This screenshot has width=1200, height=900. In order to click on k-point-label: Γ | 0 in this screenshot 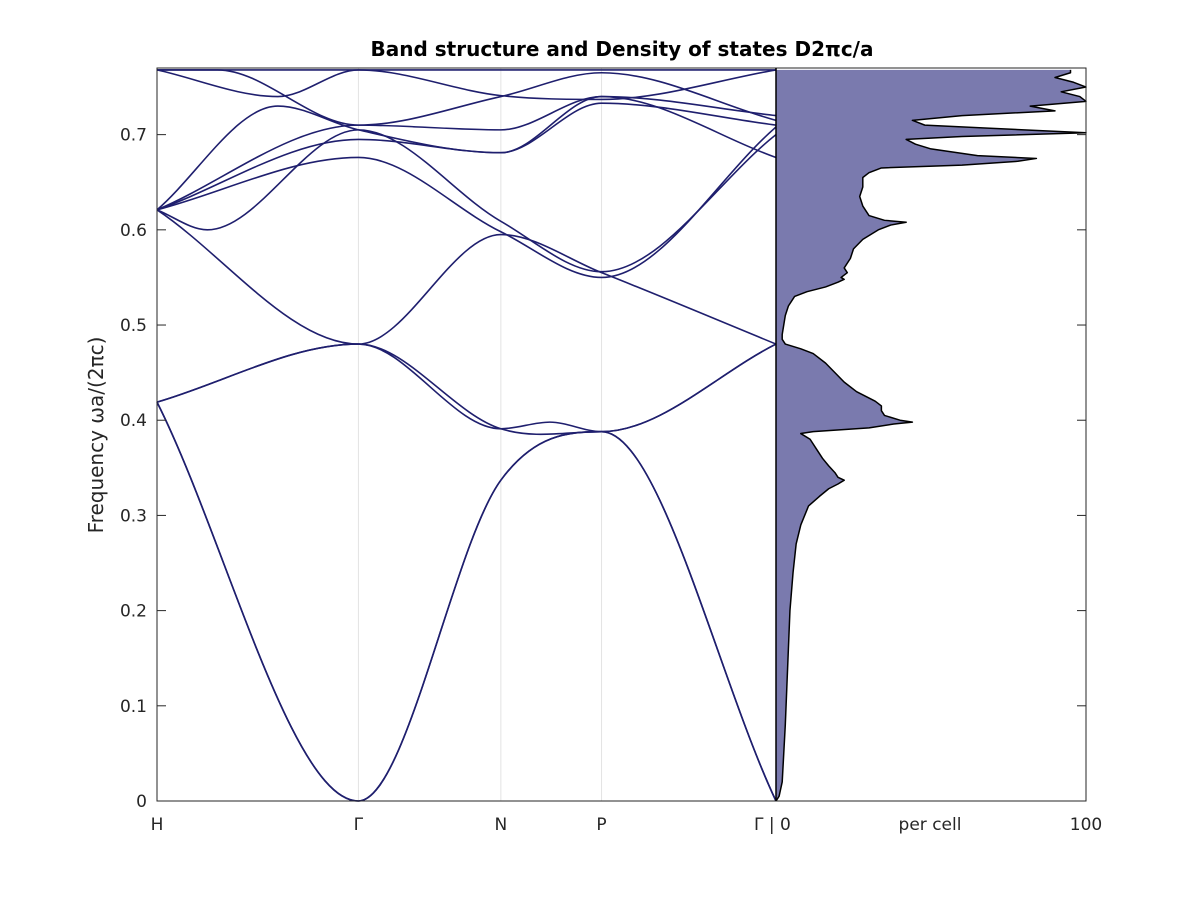, I will do `click(772, 825)`.